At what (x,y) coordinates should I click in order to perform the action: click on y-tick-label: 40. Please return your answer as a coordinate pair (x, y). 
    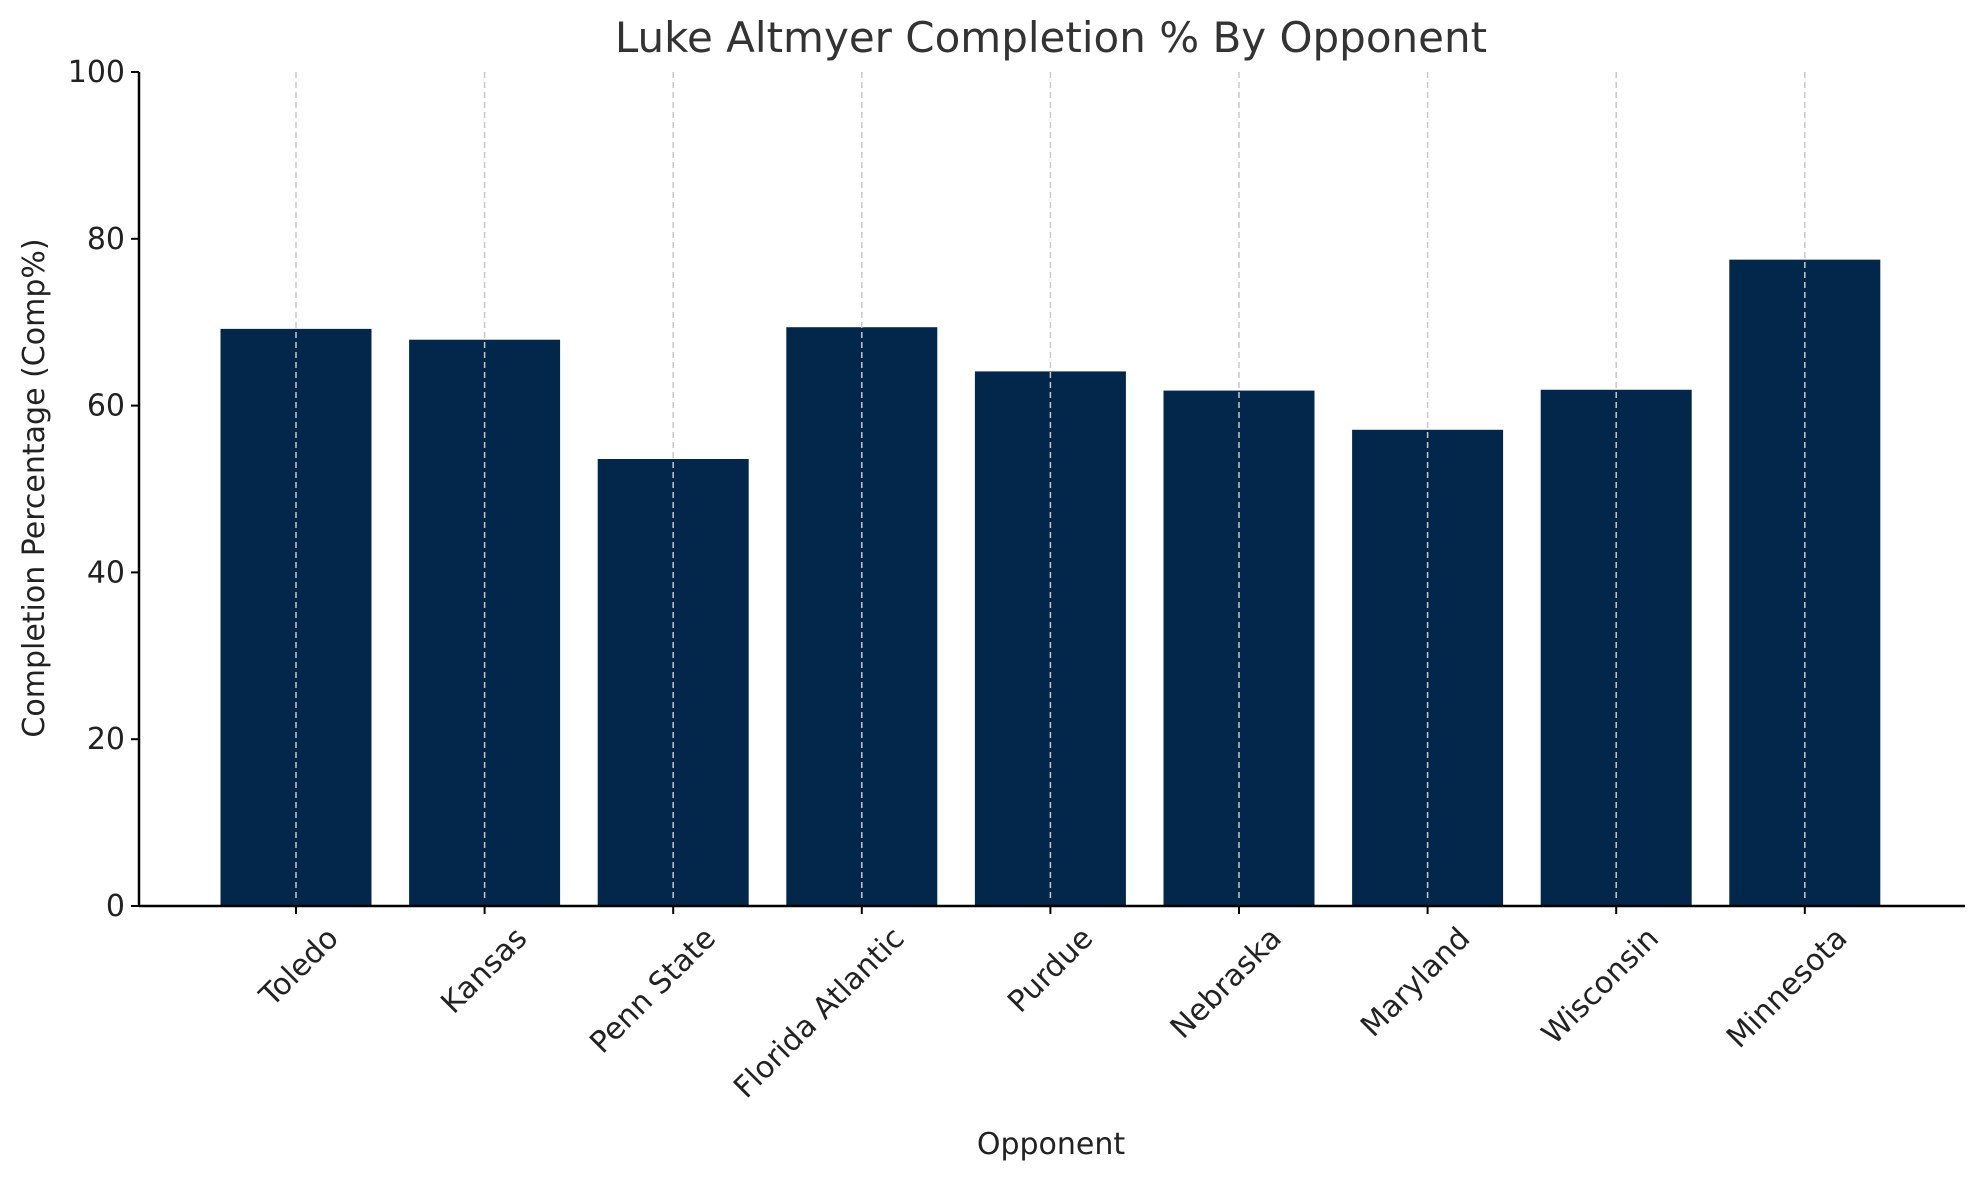
    Looking at the image, I should click on (106, 572).